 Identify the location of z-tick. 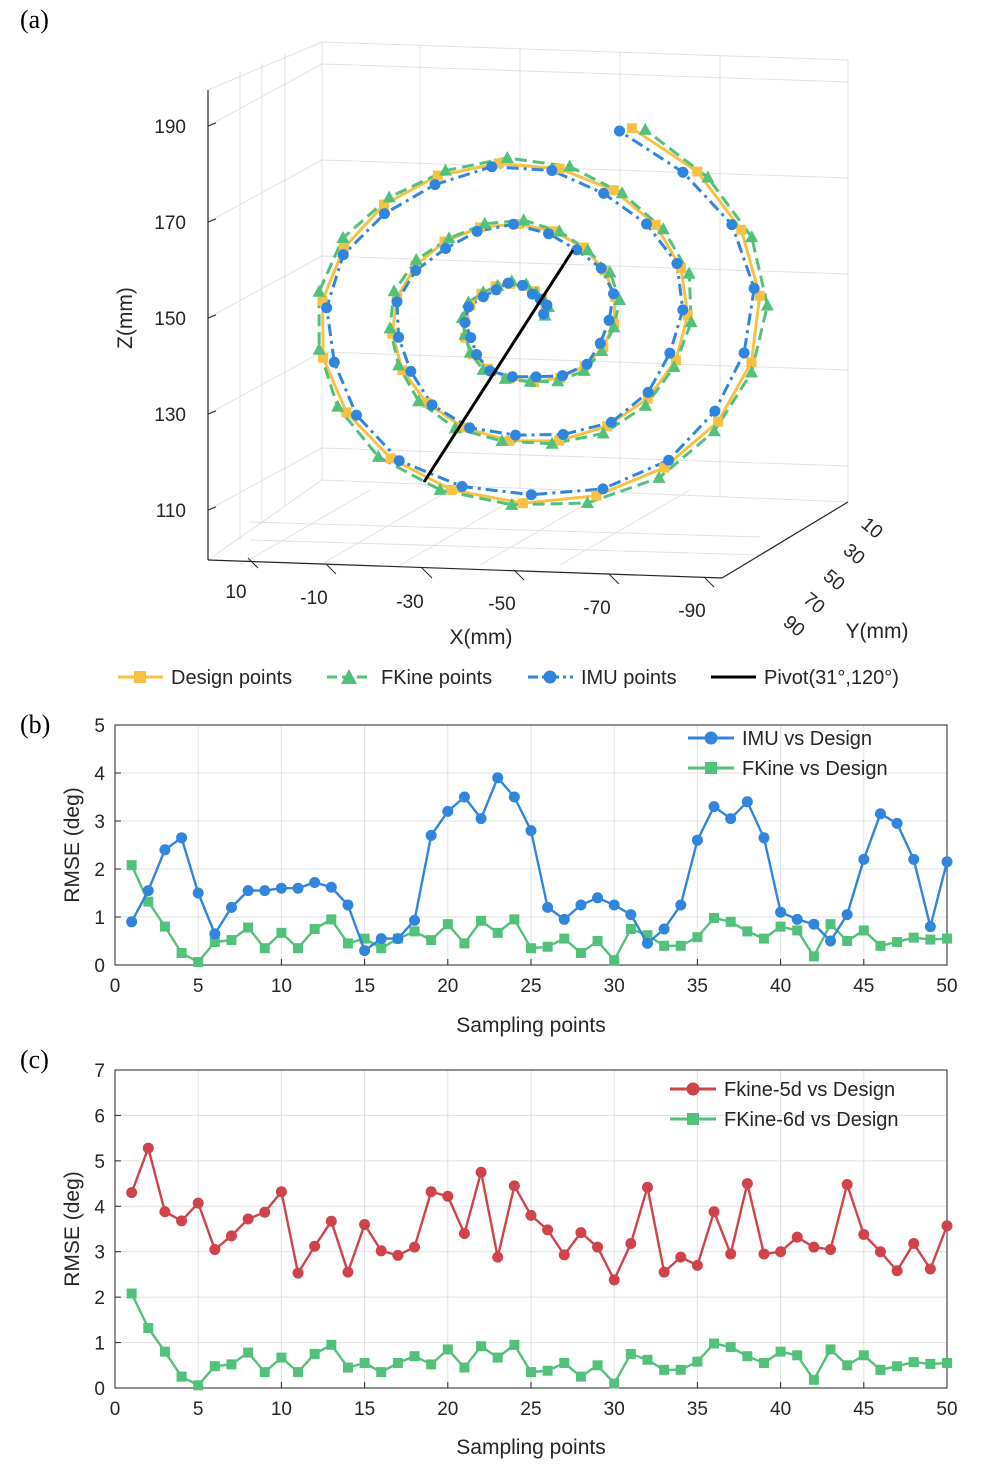
(212, 220).